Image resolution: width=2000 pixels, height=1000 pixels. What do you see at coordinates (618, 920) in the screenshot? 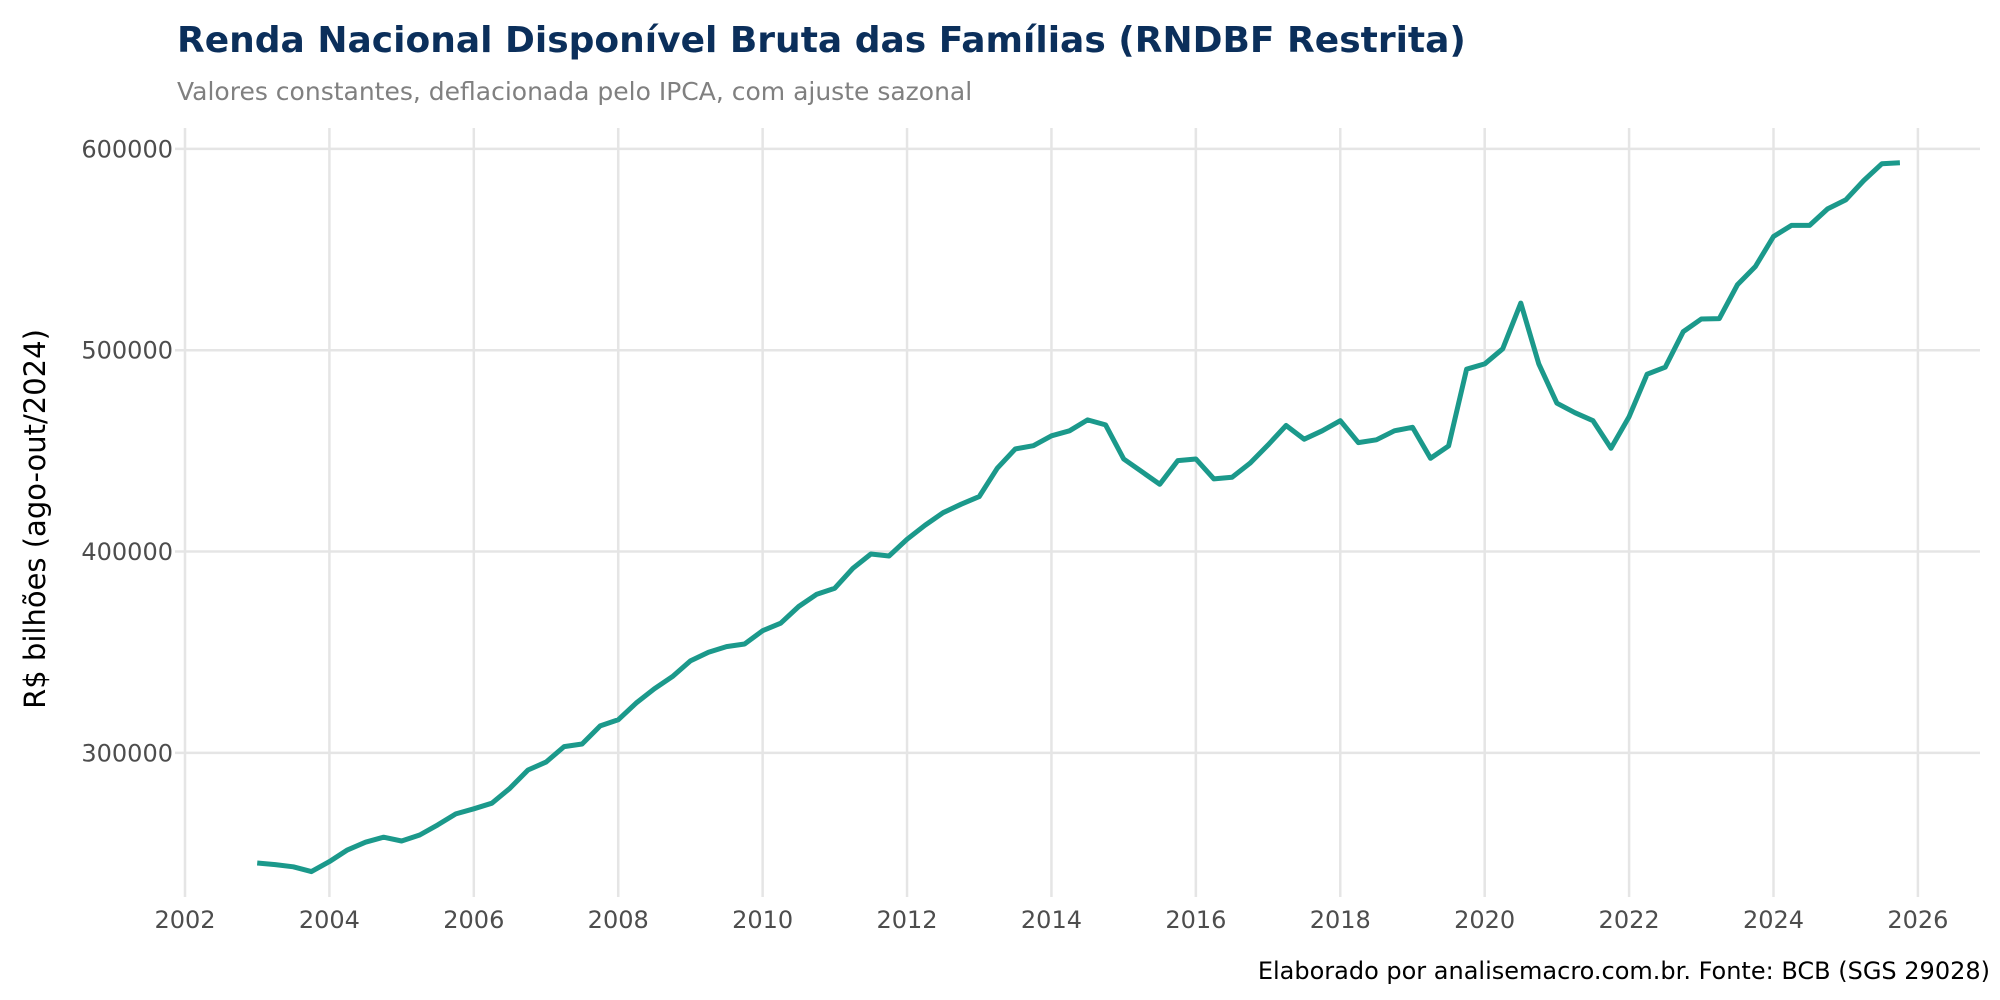
I see `x-tick-label: 2008` at bounding box center [618, 920].